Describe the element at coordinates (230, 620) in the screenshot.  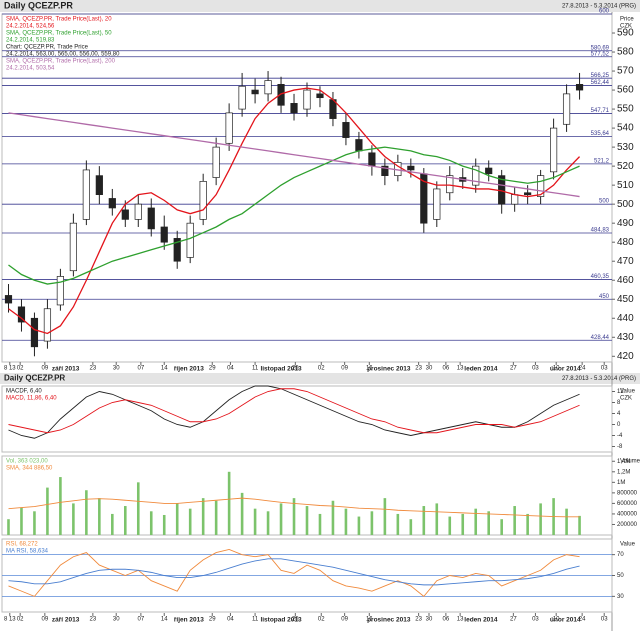
I see `x-tick-label: 04` at that location.